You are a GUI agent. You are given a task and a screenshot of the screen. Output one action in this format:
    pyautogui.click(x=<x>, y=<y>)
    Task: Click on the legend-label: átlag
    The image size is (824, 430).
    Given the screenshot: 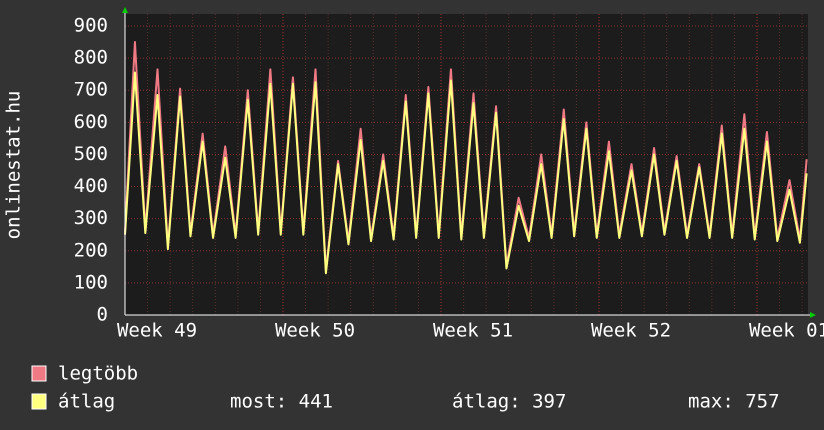 What is the action you would take?
    pyautogui.click(x=86, y=402)
    